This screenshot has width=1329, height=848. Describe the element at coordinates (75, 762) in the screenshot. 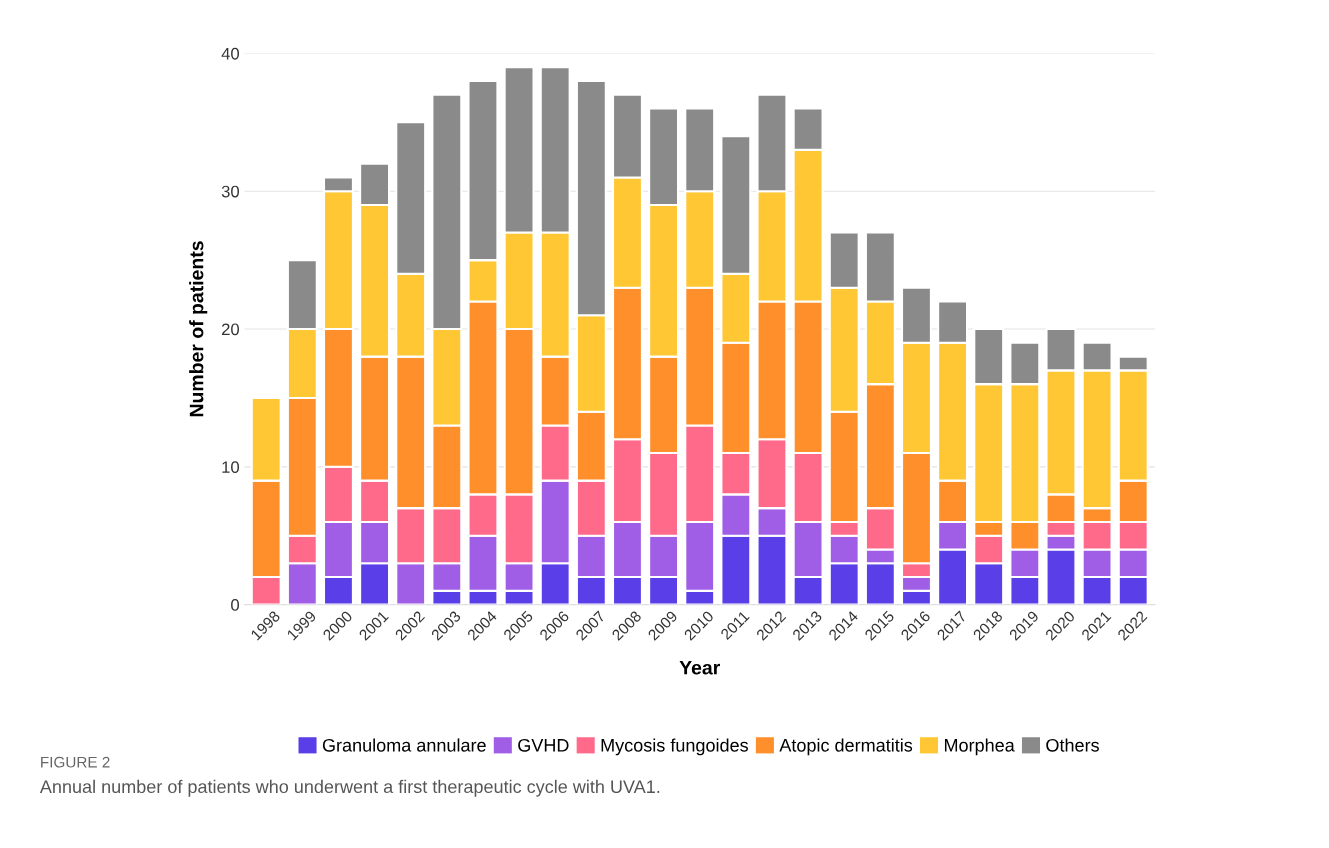

I see `caption: FIGURE 2` at that location.